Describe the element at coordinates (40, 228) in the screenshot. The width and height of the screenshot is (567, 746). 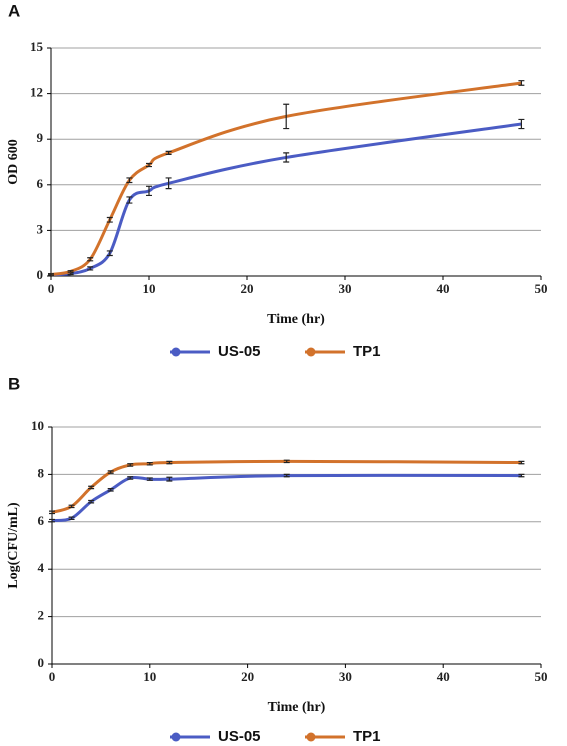
I see `y-tick-label: 3` at that location.